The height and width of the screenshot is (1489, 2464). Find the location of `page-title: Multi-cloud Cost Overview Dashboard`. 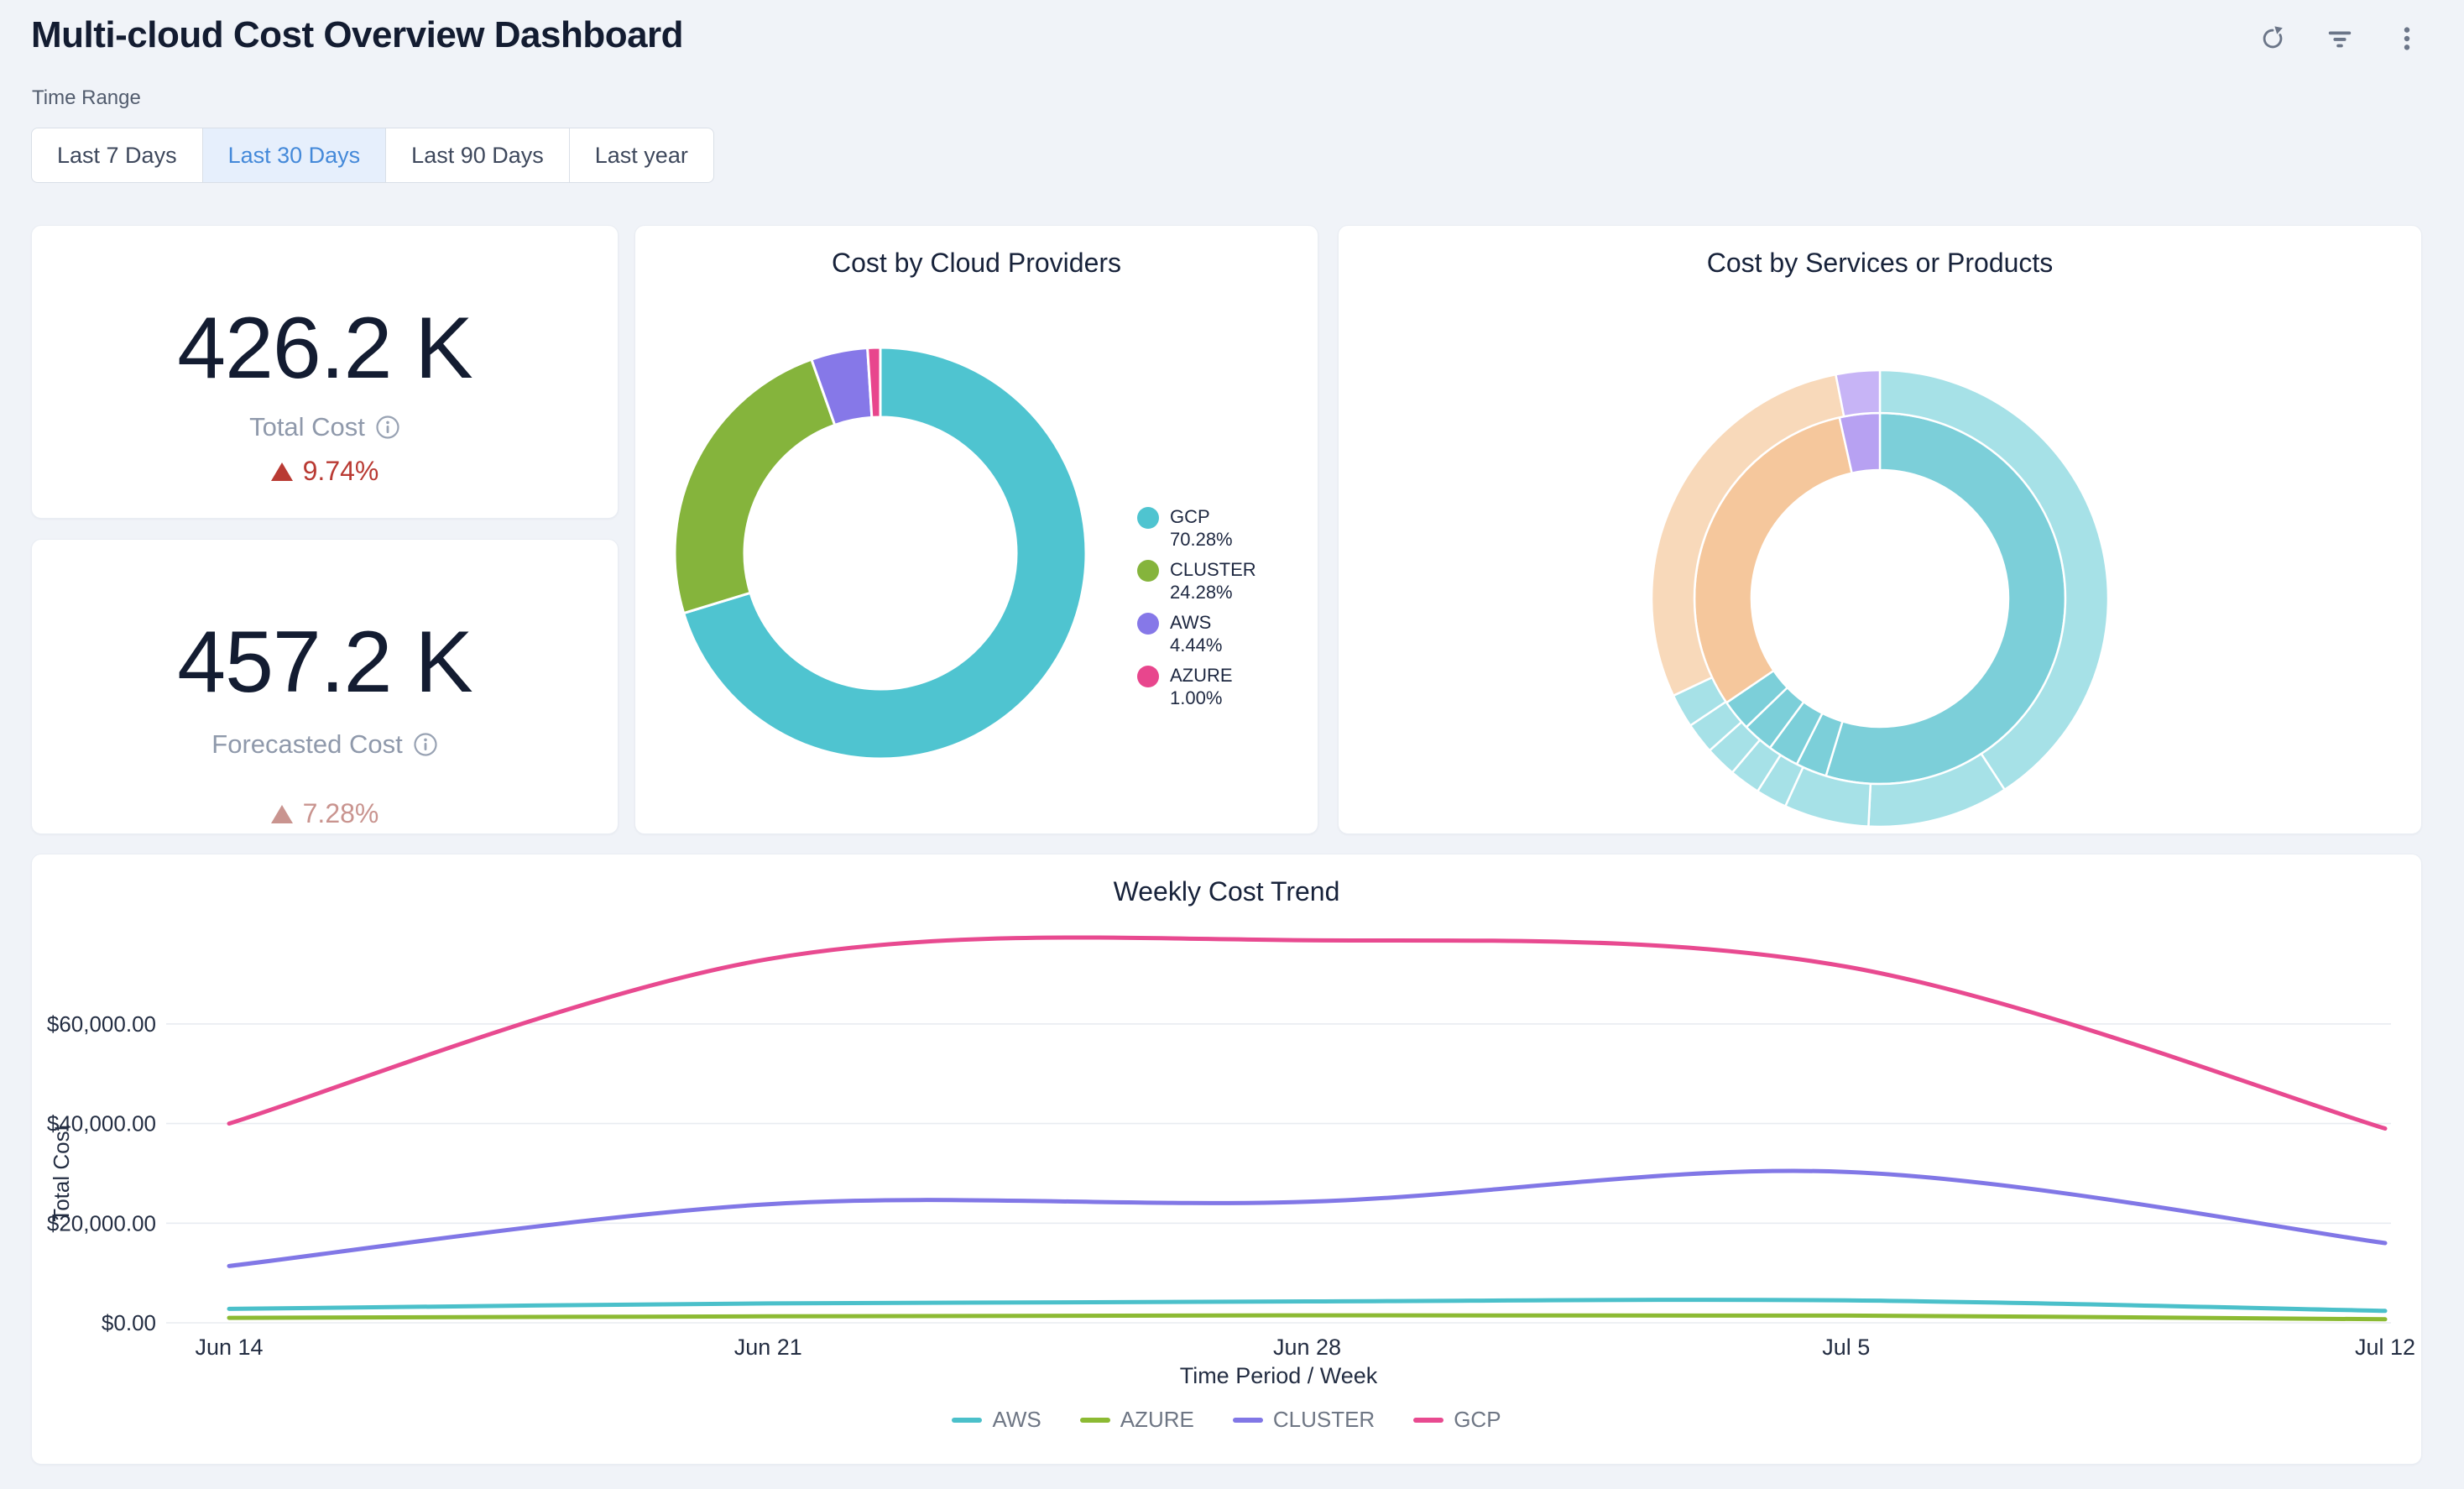

page-title: Multi-cloud Cost Overview Dashboard is located at coordinates (357, 34).